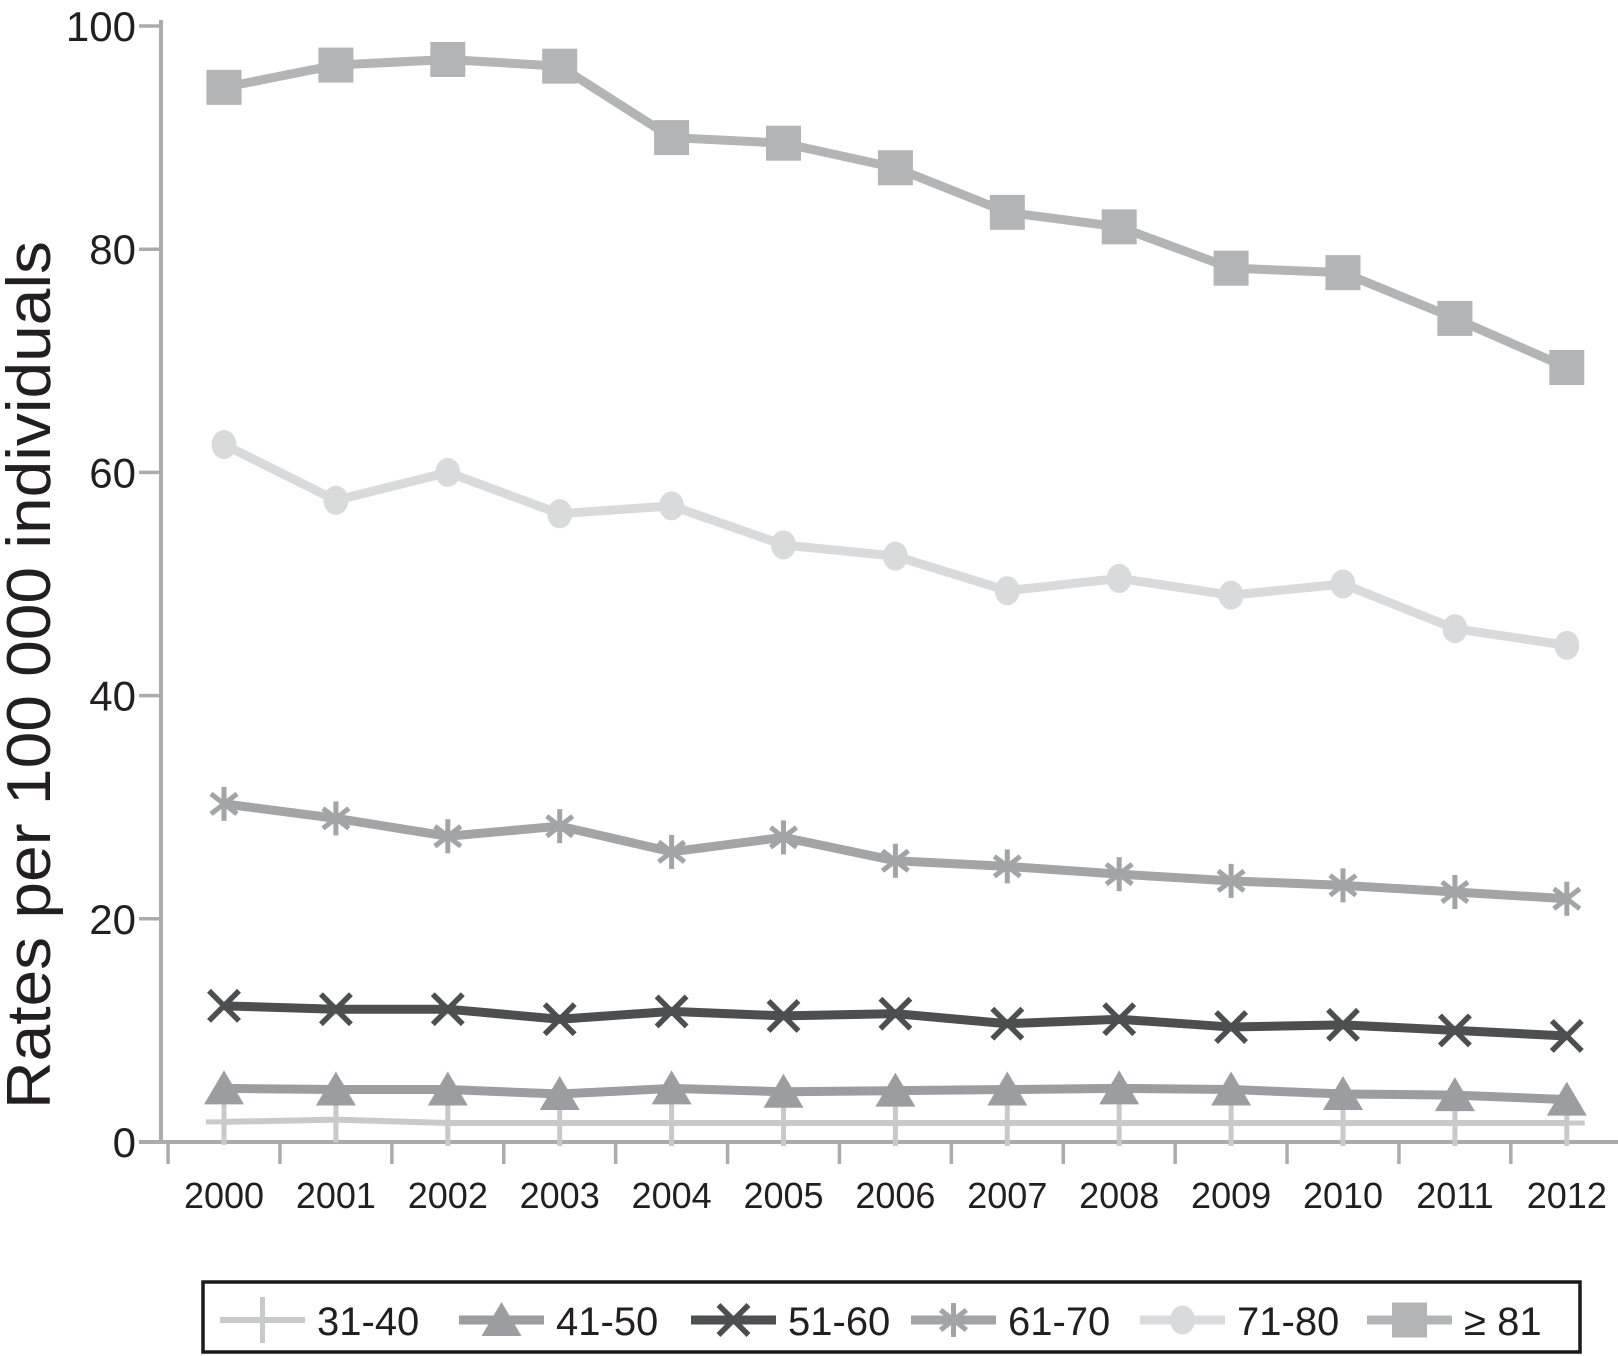 This screenshot has width=1618, height=1356. What do you see at coordinates (1059, 1322) in the screenshot?
I see `legend-label: 61-70` at bounding box center [1059, 1322].